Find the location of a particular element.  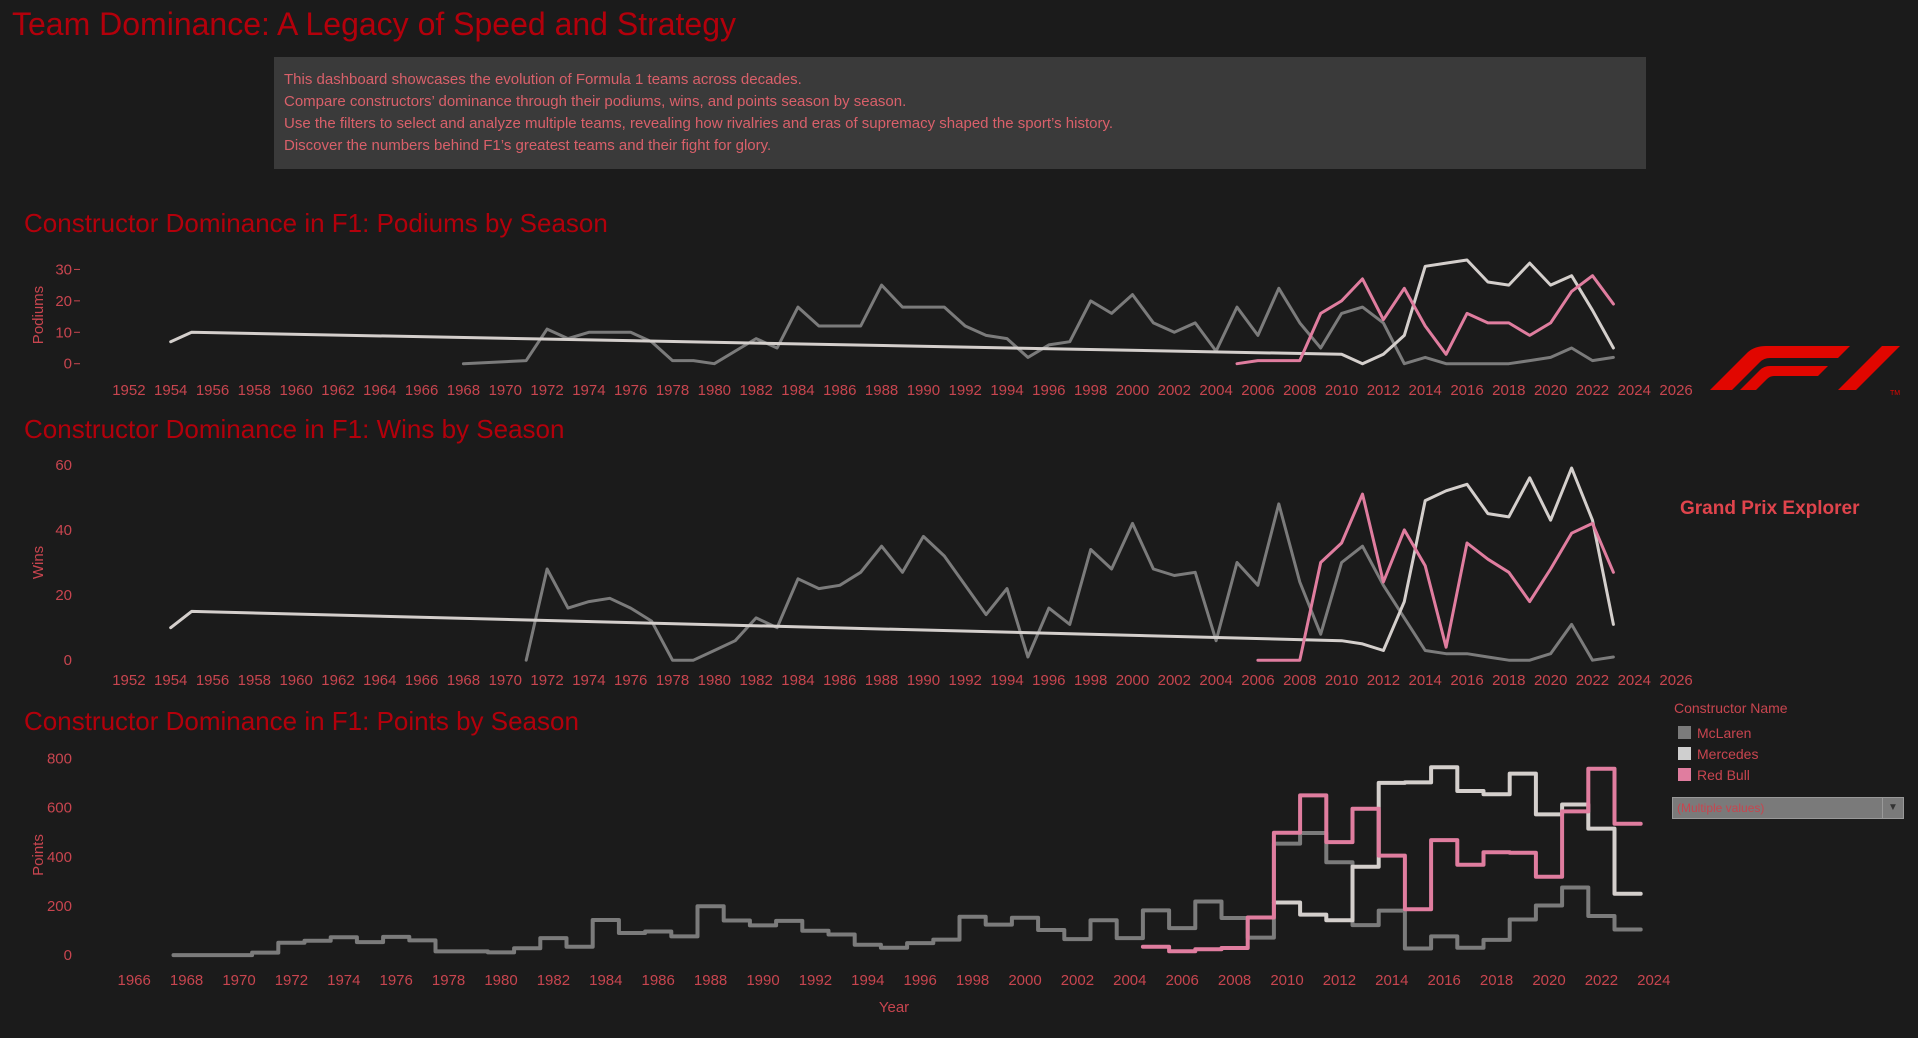

svg-text: TM is located at coordinates (1895, 393).